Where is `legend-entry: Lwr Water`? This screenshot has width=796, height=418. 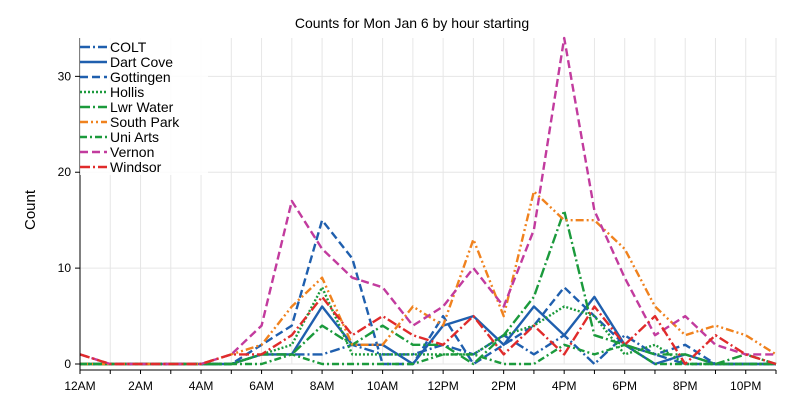 legend-entry: Lwr Water is located at coordinates (142, 107).